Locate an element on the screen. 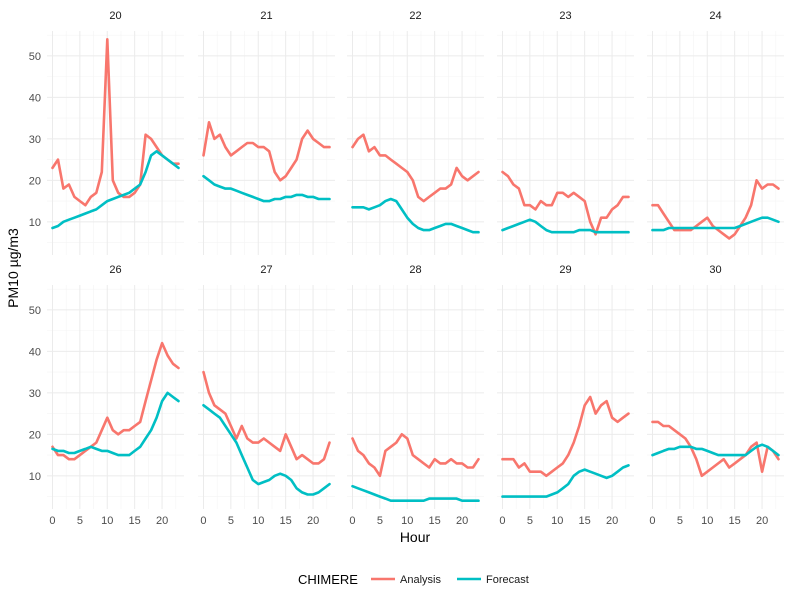 The image size is (793, 605). facet-panel-24: 24 is located at coordinates (715, 132).